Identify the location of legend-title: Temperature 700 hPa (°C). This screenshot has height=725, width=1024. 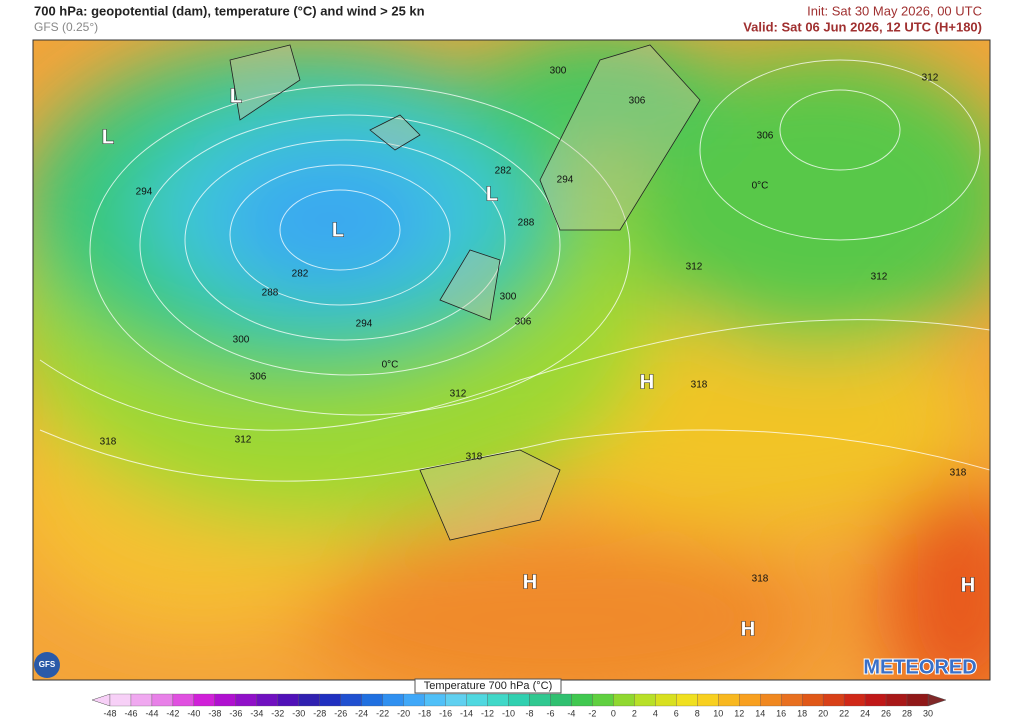
(488, 686).